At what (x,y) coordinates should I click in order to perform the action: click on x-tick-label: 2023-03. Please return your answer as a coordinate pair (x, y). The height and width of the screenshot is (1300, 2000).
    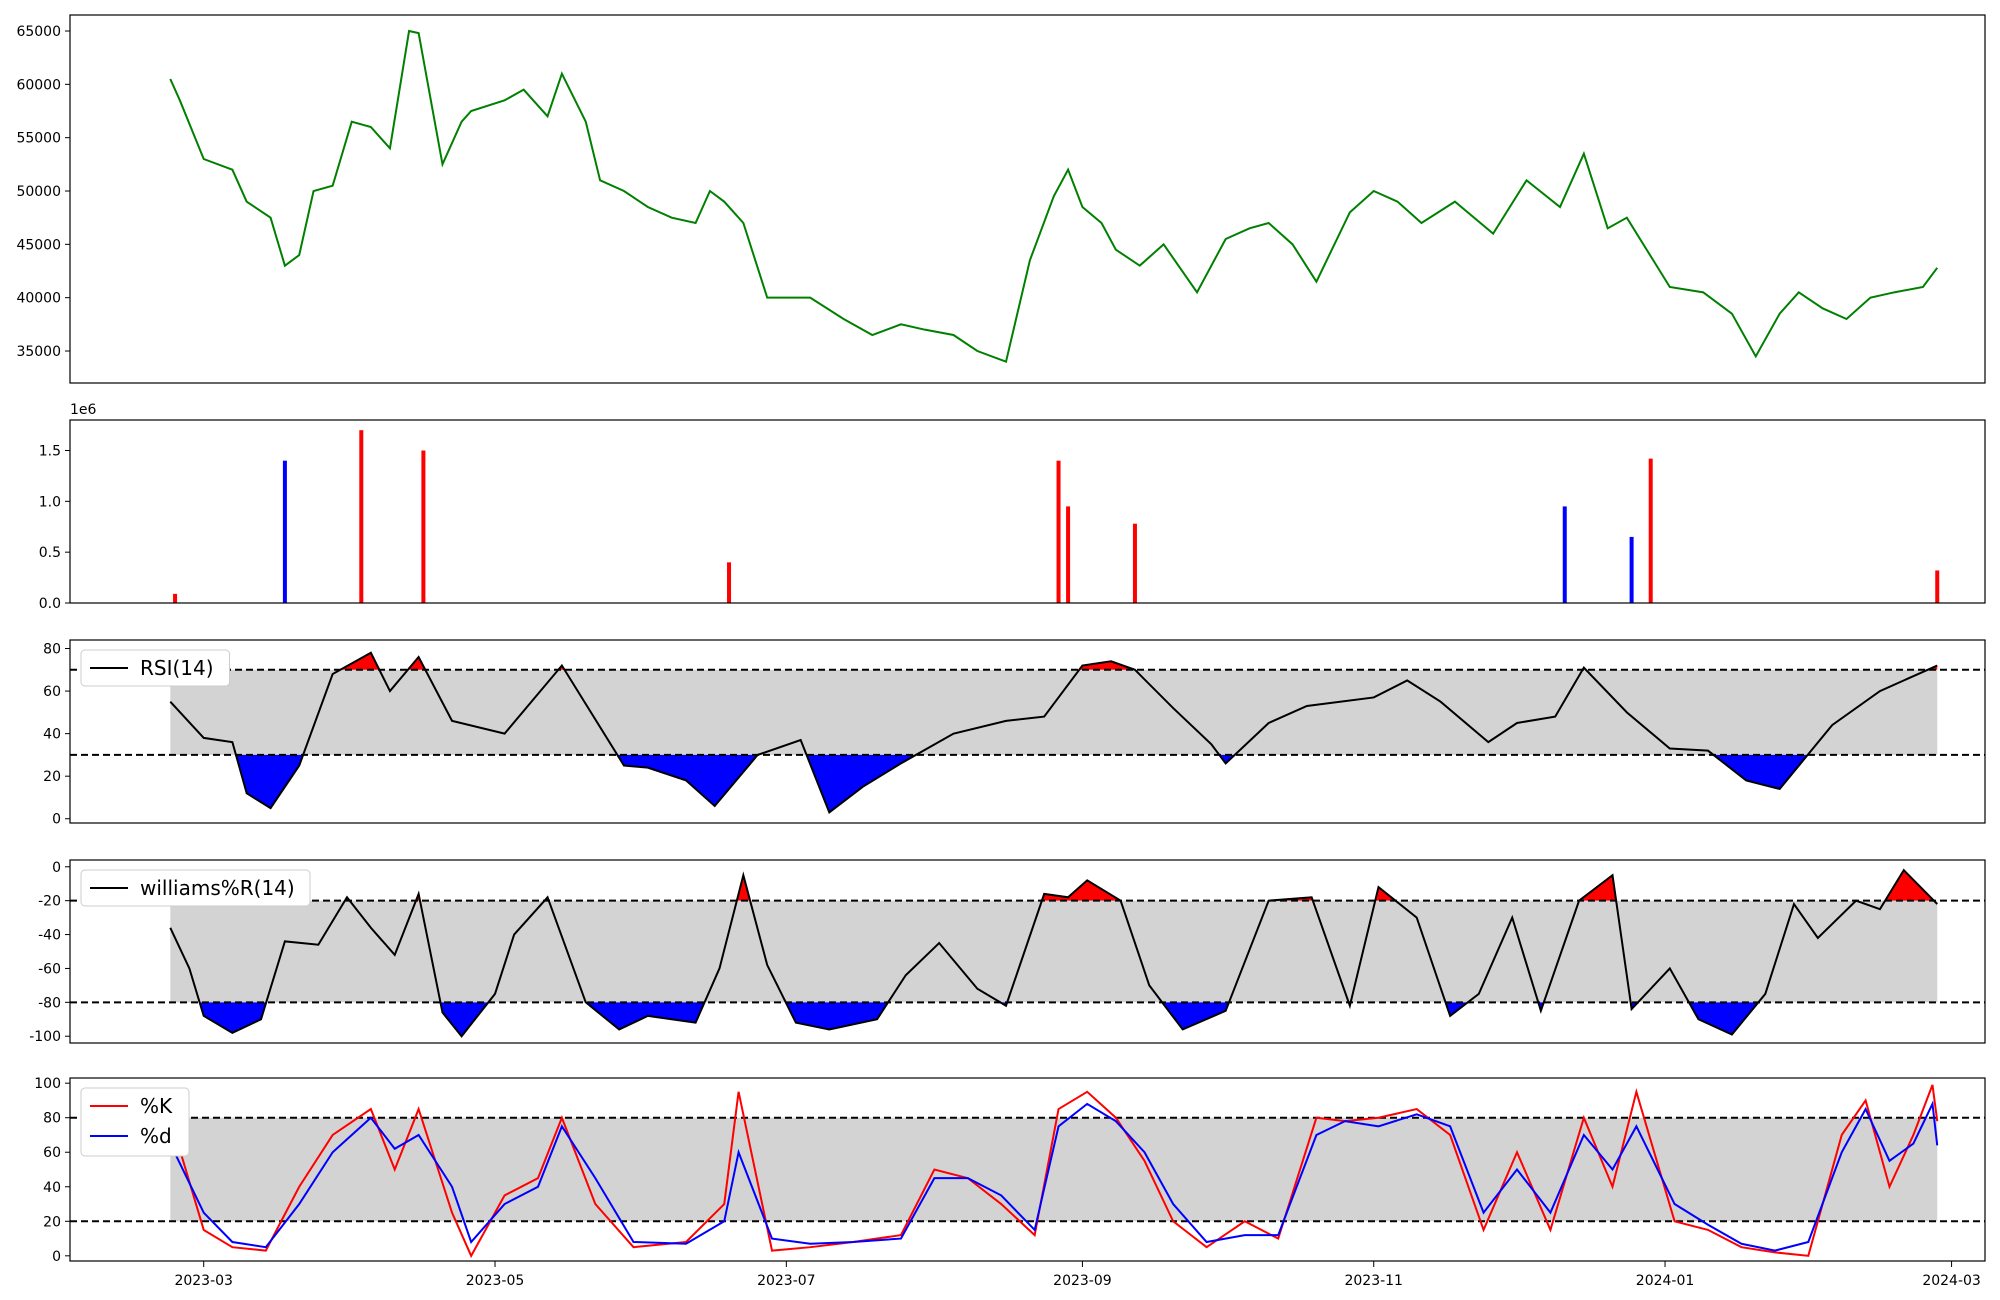
    Looking at the image, I should click on (203, 1281).